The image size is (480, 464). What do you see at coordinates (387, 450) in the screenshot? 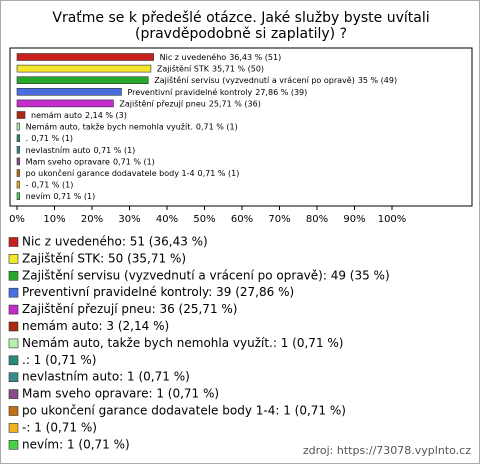
I see `source: zdroj: https://73078.vyplnto.cz` at bounding box center [387, 450].